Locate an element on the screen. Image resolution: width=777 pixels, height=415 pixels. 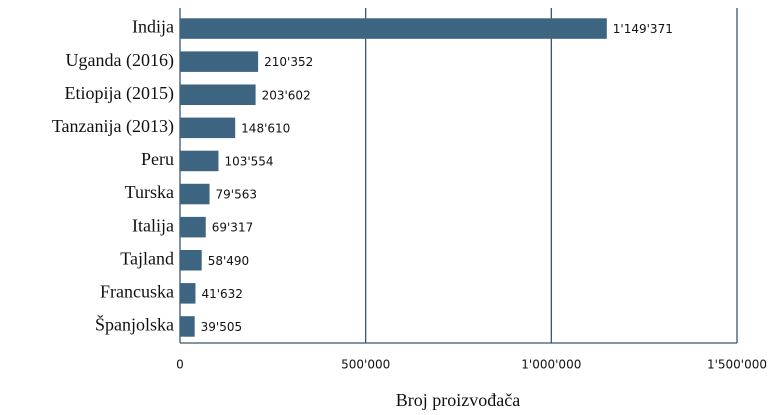
x-tick-label: 0 is located at coordinates (180, 365).